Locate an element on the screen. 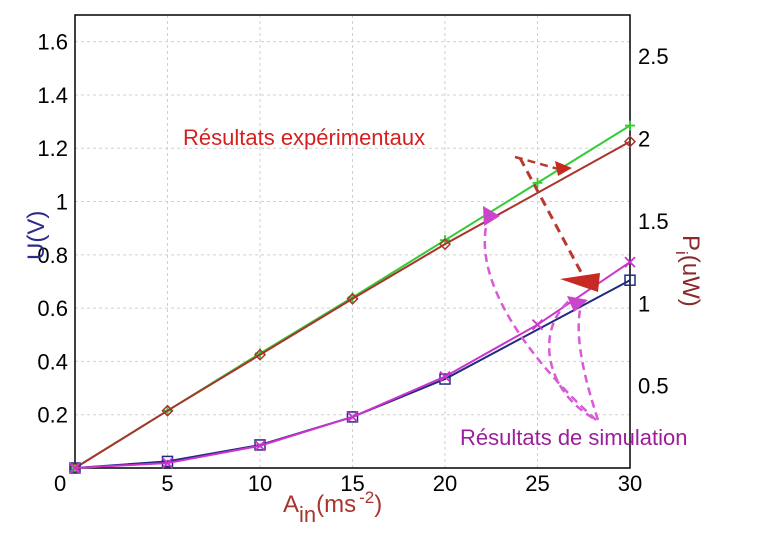 The width and height of the screenshot is (768, 534). annotation-experimental: Résultats expérimentaux is located at coordinates (304, 137).